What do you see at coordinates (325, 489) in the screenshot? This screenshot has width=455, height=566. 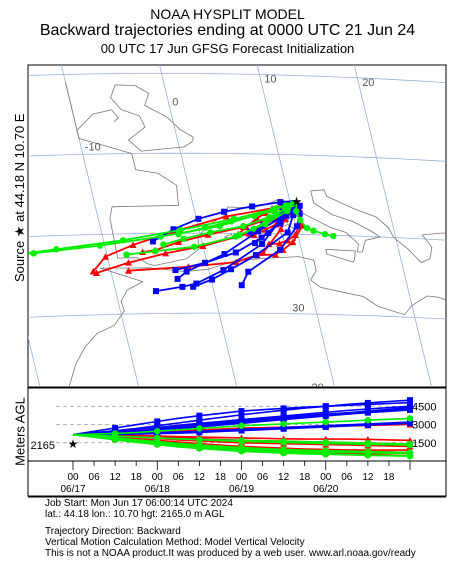 I see `date-label: 06/20` at bounding box center [325, 489].